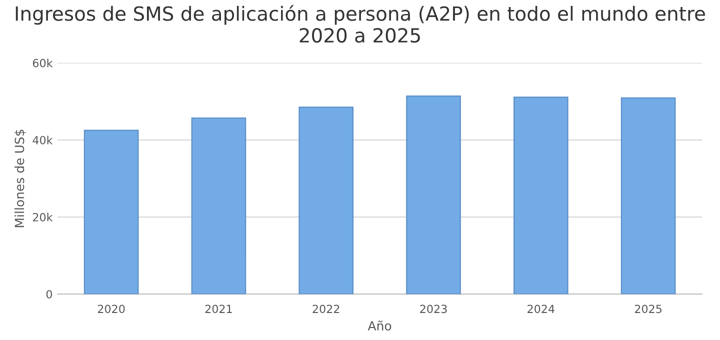 The image size is (720, 340). Describe the element at coordinates (360, 24) in the screenshot. I see `chart-title: Ingresos de SMS de aplicación a persona (A2P) en todo el mundo entre 2020 a 2025` at that location.